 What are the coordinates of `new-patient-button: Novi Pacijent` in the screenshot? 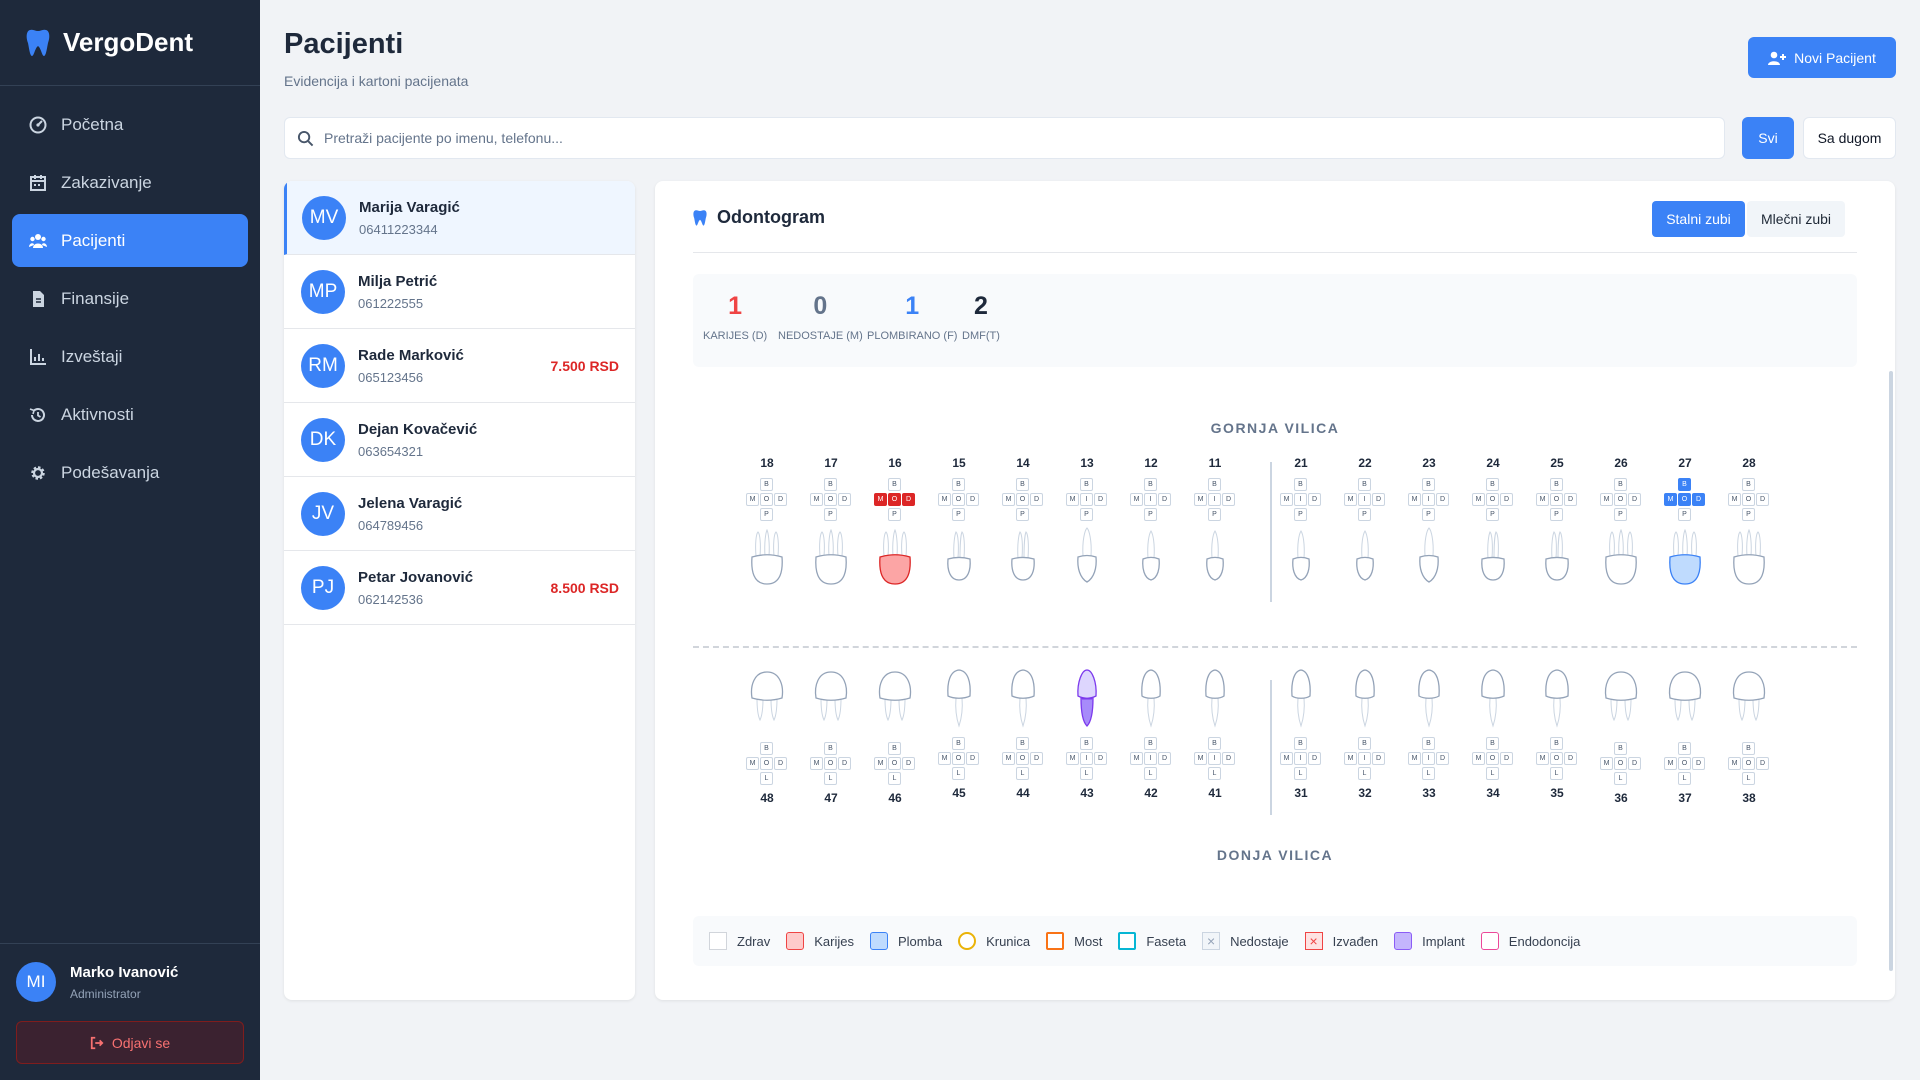 It's located at (1822, 57).